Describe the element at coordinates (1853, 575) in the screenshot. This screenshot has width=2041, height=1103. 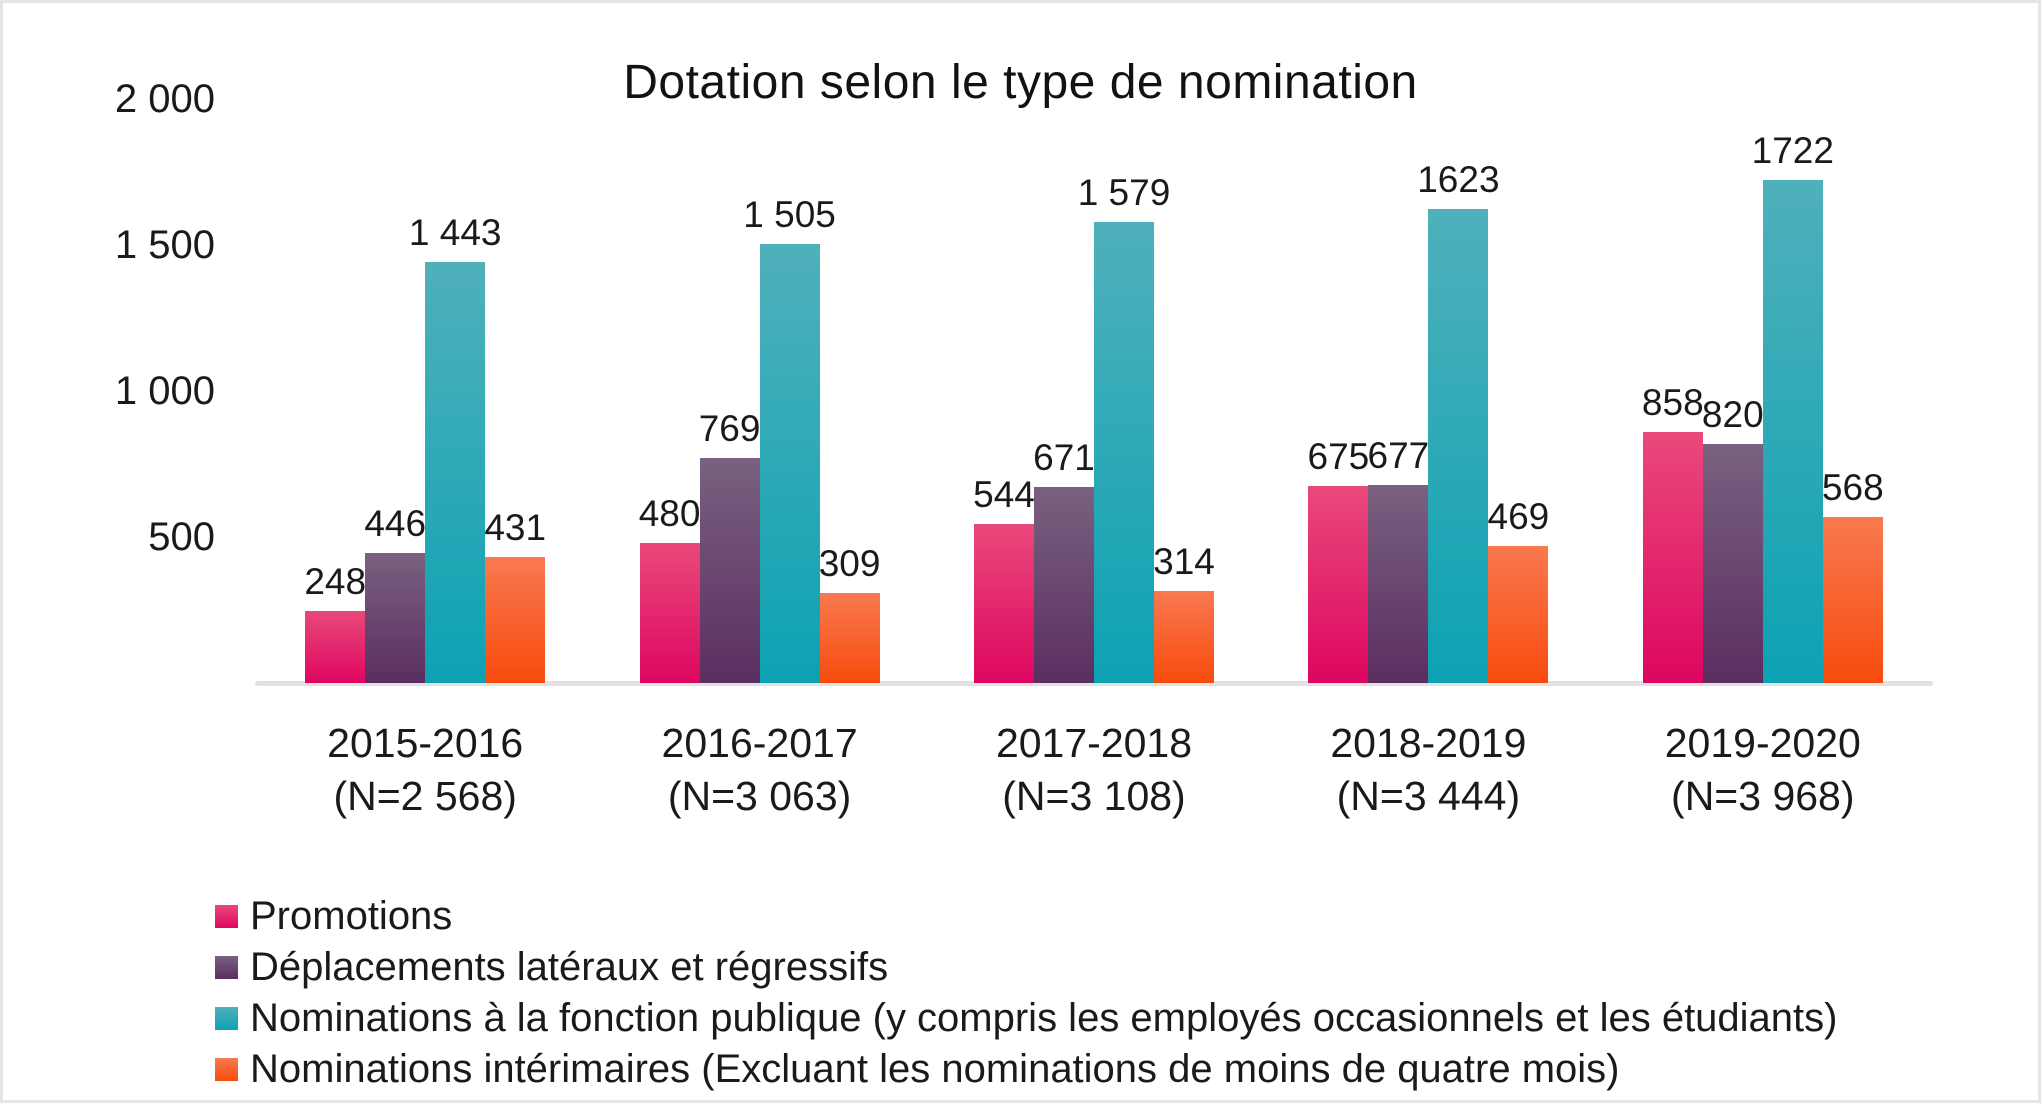
I see `bar: 568` at that location.